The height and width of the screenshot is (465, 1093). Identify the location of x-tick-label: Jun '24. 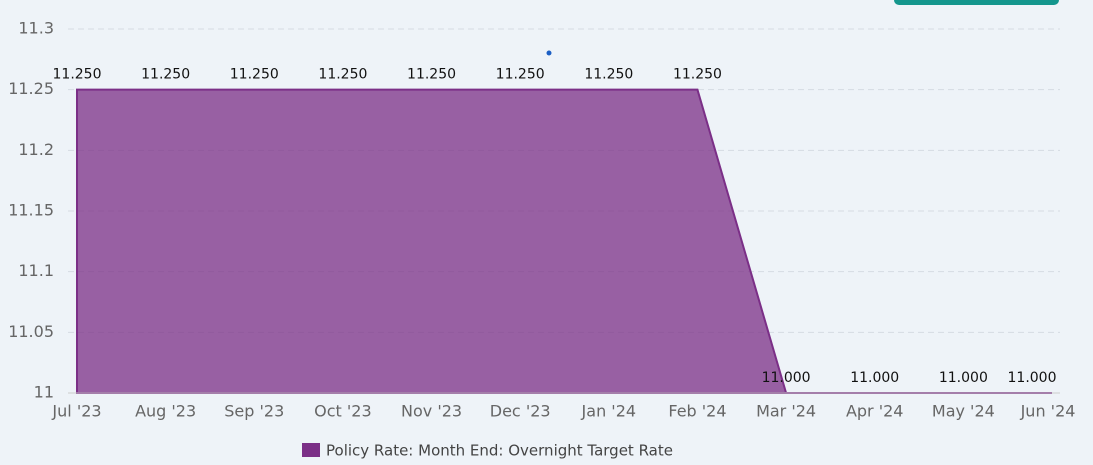
(1048, 411).